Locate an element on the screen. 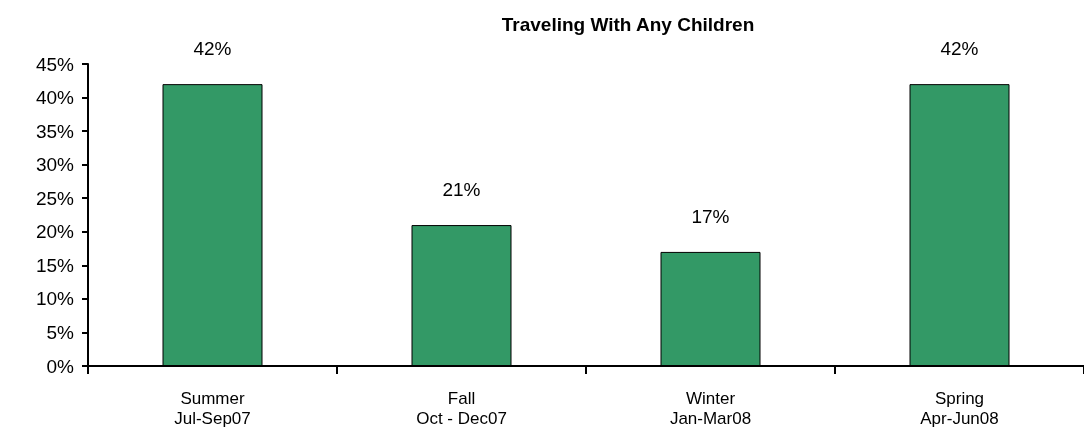  x-tick-label: Fall Oct - Dec07 is located at coordinates (461, 408).